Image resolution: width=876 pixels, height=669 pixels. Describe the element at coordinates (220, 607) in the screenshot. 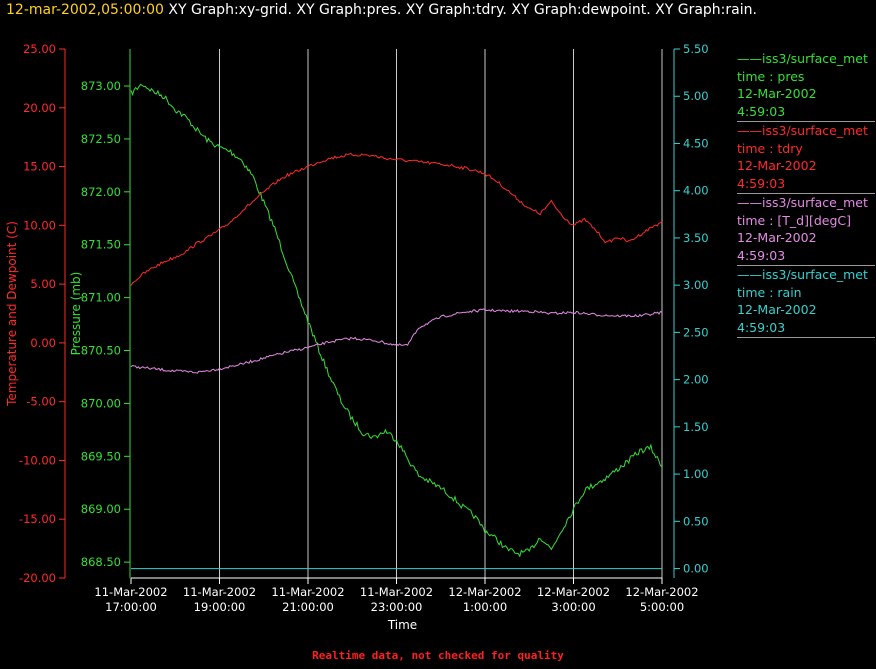

I see `x-tick-label-time: 19:00:00` at that location.